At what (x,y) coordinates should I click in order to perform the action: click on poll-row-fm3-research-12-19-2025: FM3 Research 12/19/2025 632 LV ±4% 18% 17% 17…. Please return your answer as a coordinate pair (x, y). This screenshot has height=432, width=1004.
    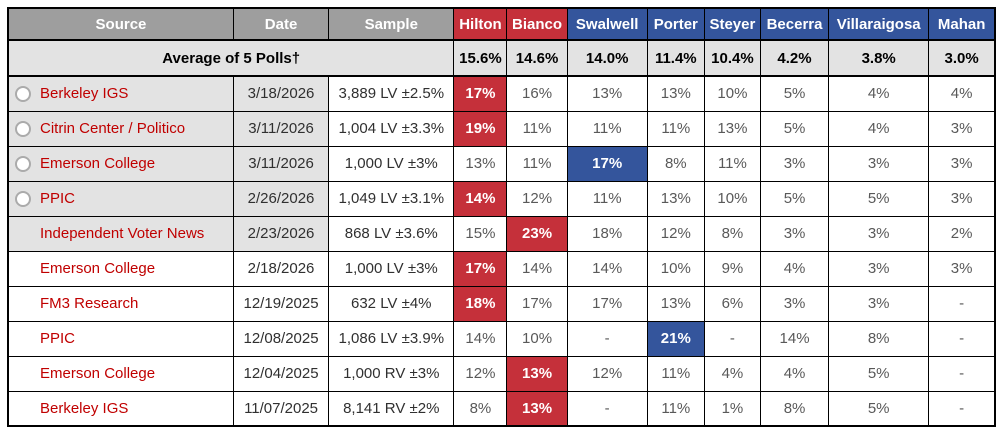
    Looking at the image, I should click on (501, 303).